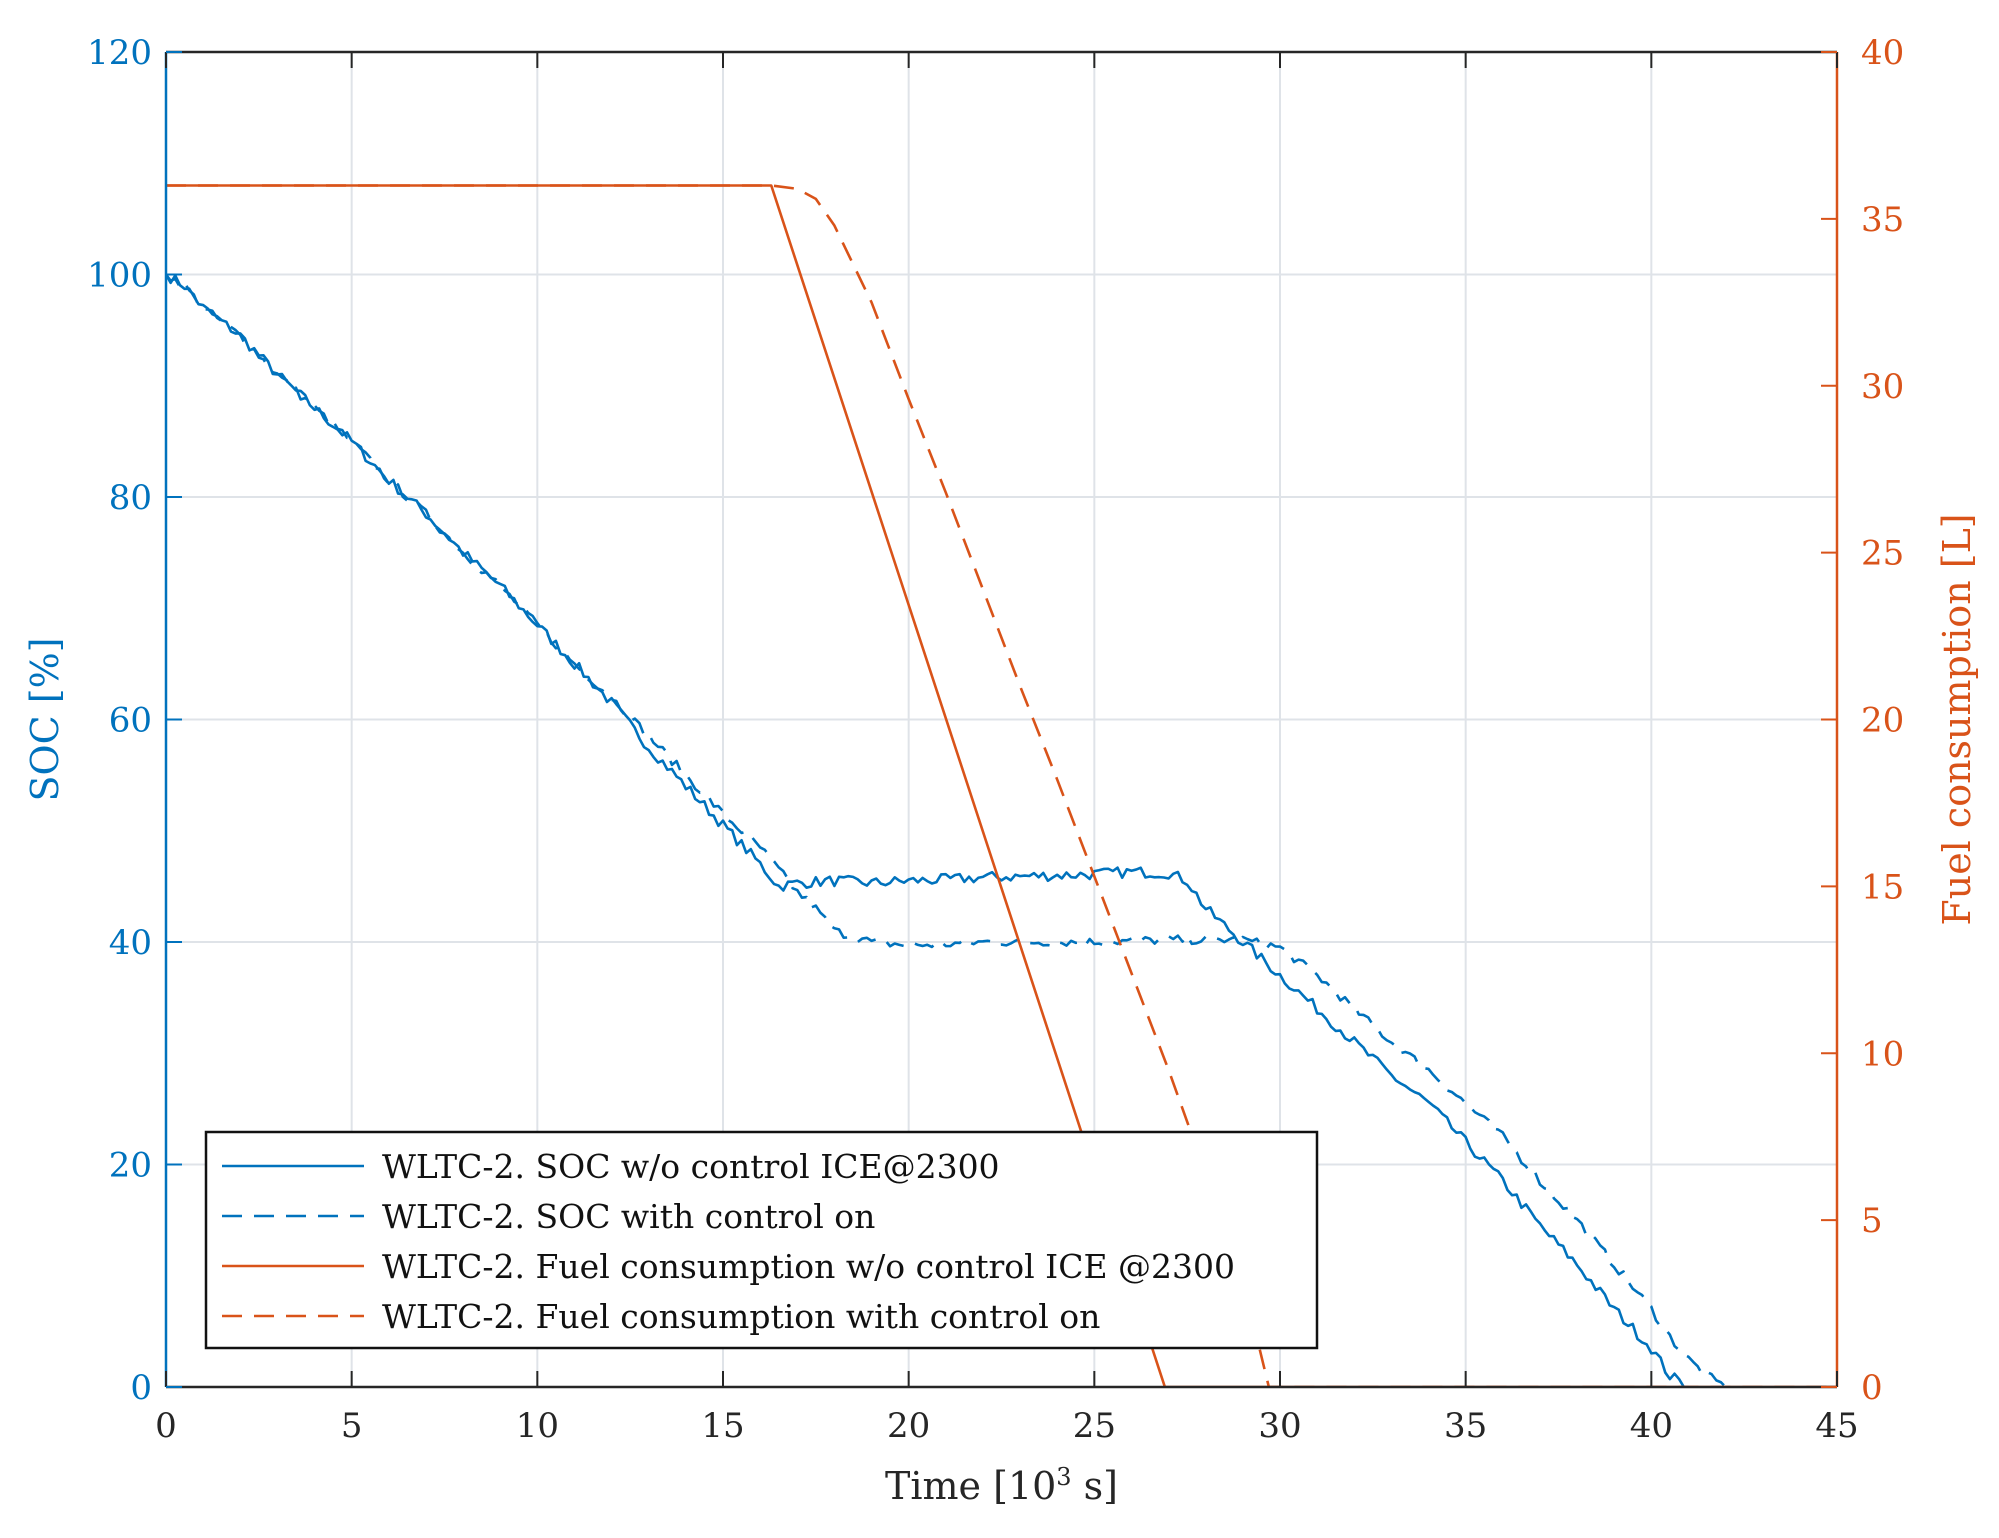 The height and width of the screenshot is (1538, 1999). Describe the element at coordinates (1279, 1426) in the screenshot. I see `x-tick-label: 30` at that location.